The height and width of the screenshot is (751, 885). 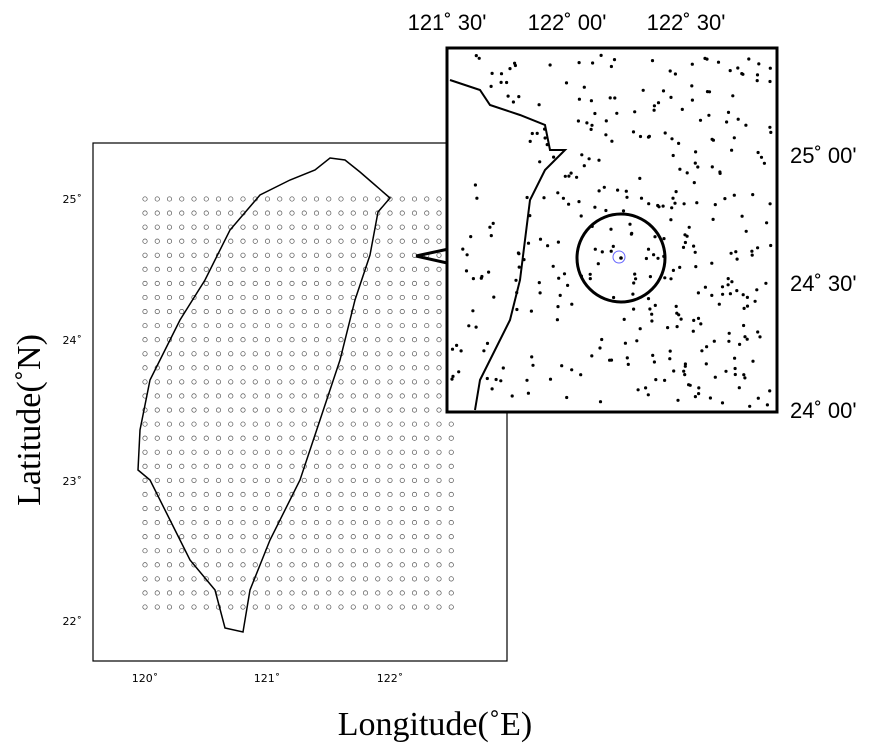 What do you see at coordinates (73, 621) in the screenshot?
I see `y-tick-label: 22˚` at bounding box center [73, 621].